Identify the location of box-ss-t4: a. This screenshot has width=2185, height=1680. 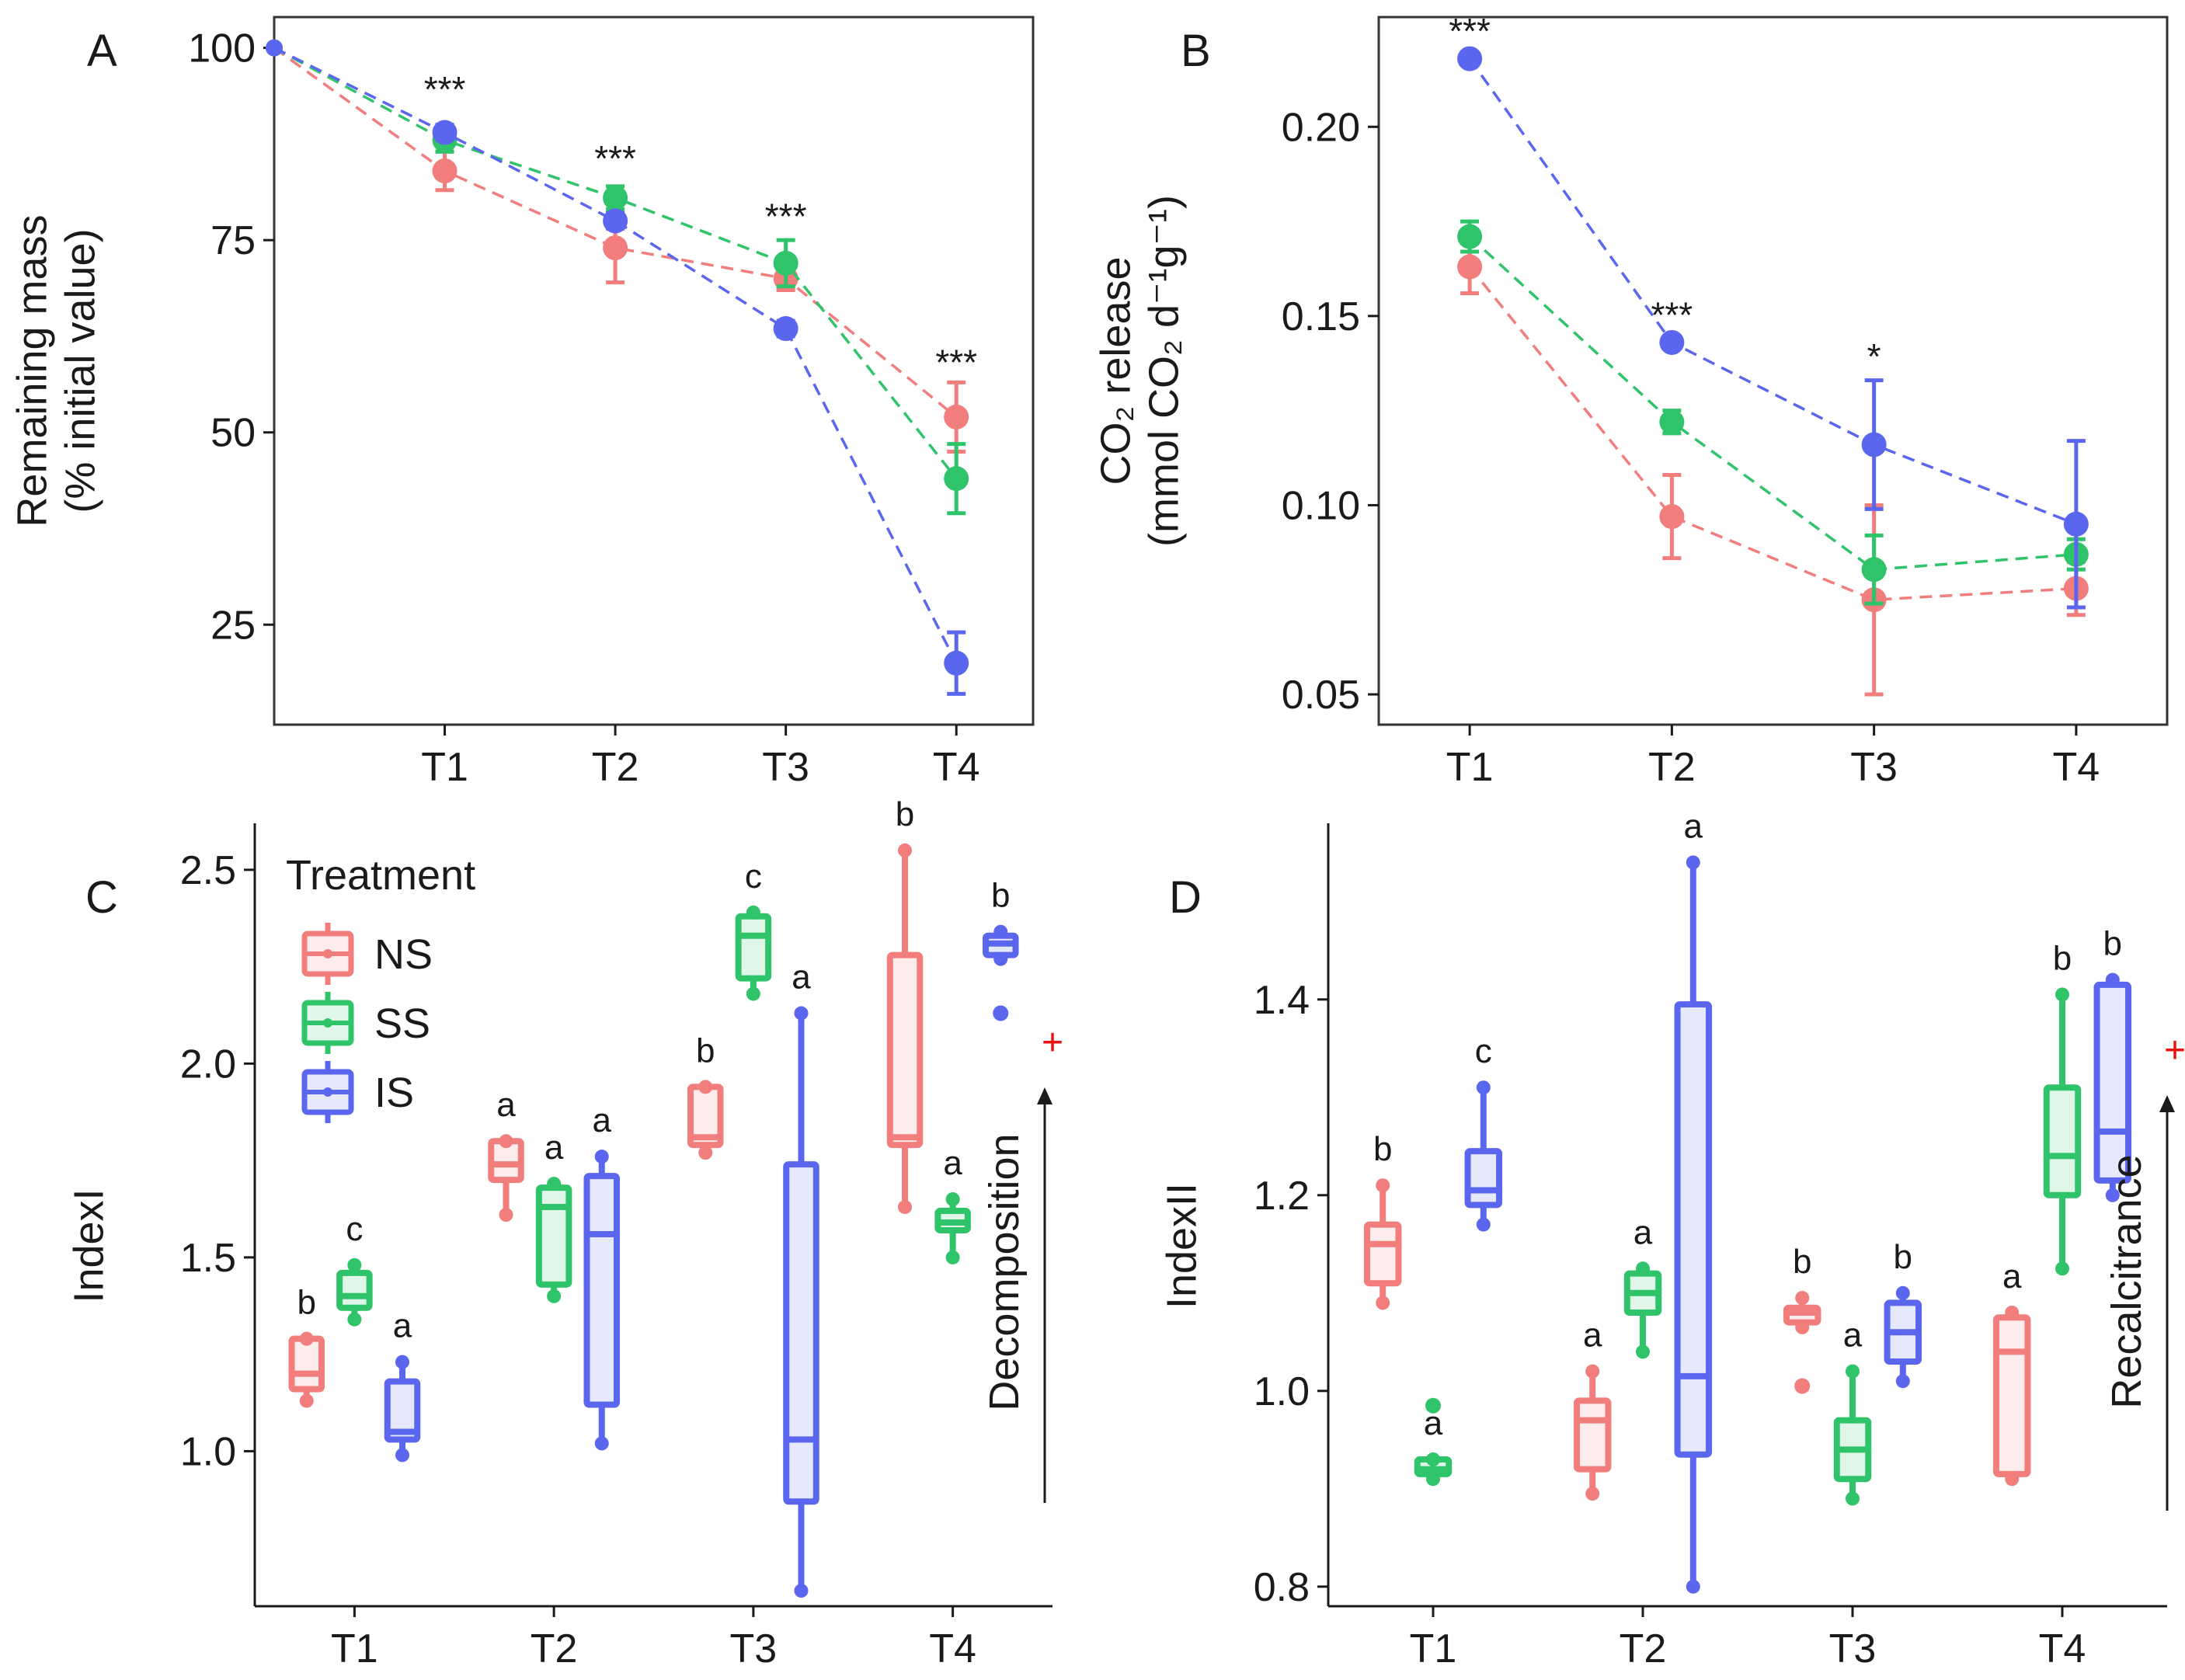
(952, 1204).